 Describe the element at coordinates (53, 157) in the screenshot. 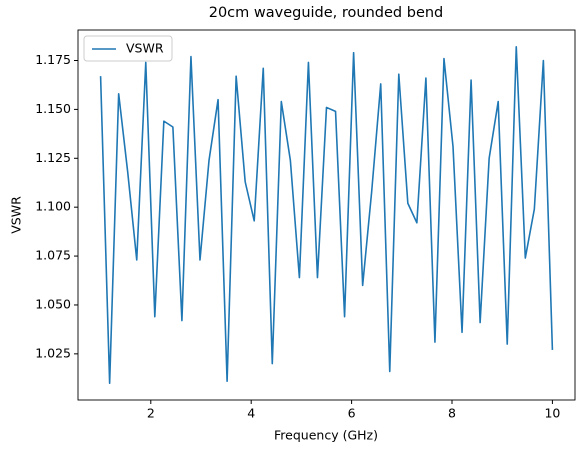

I see `y-tick-label: 1.125` at that location.